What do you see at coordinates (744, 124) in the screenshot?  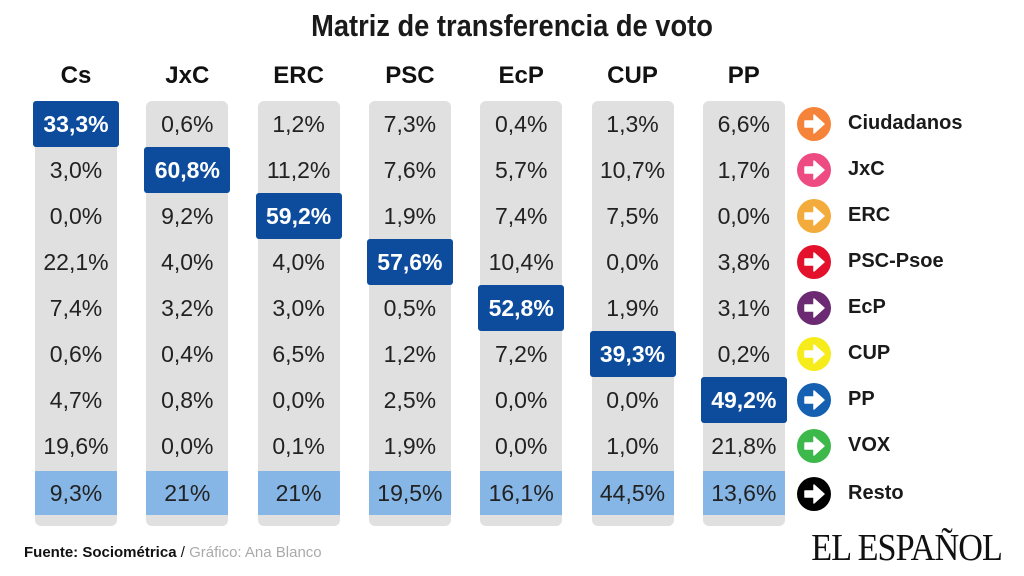 I see `table-cell: 6,6%` at bounding box center [744, 124].